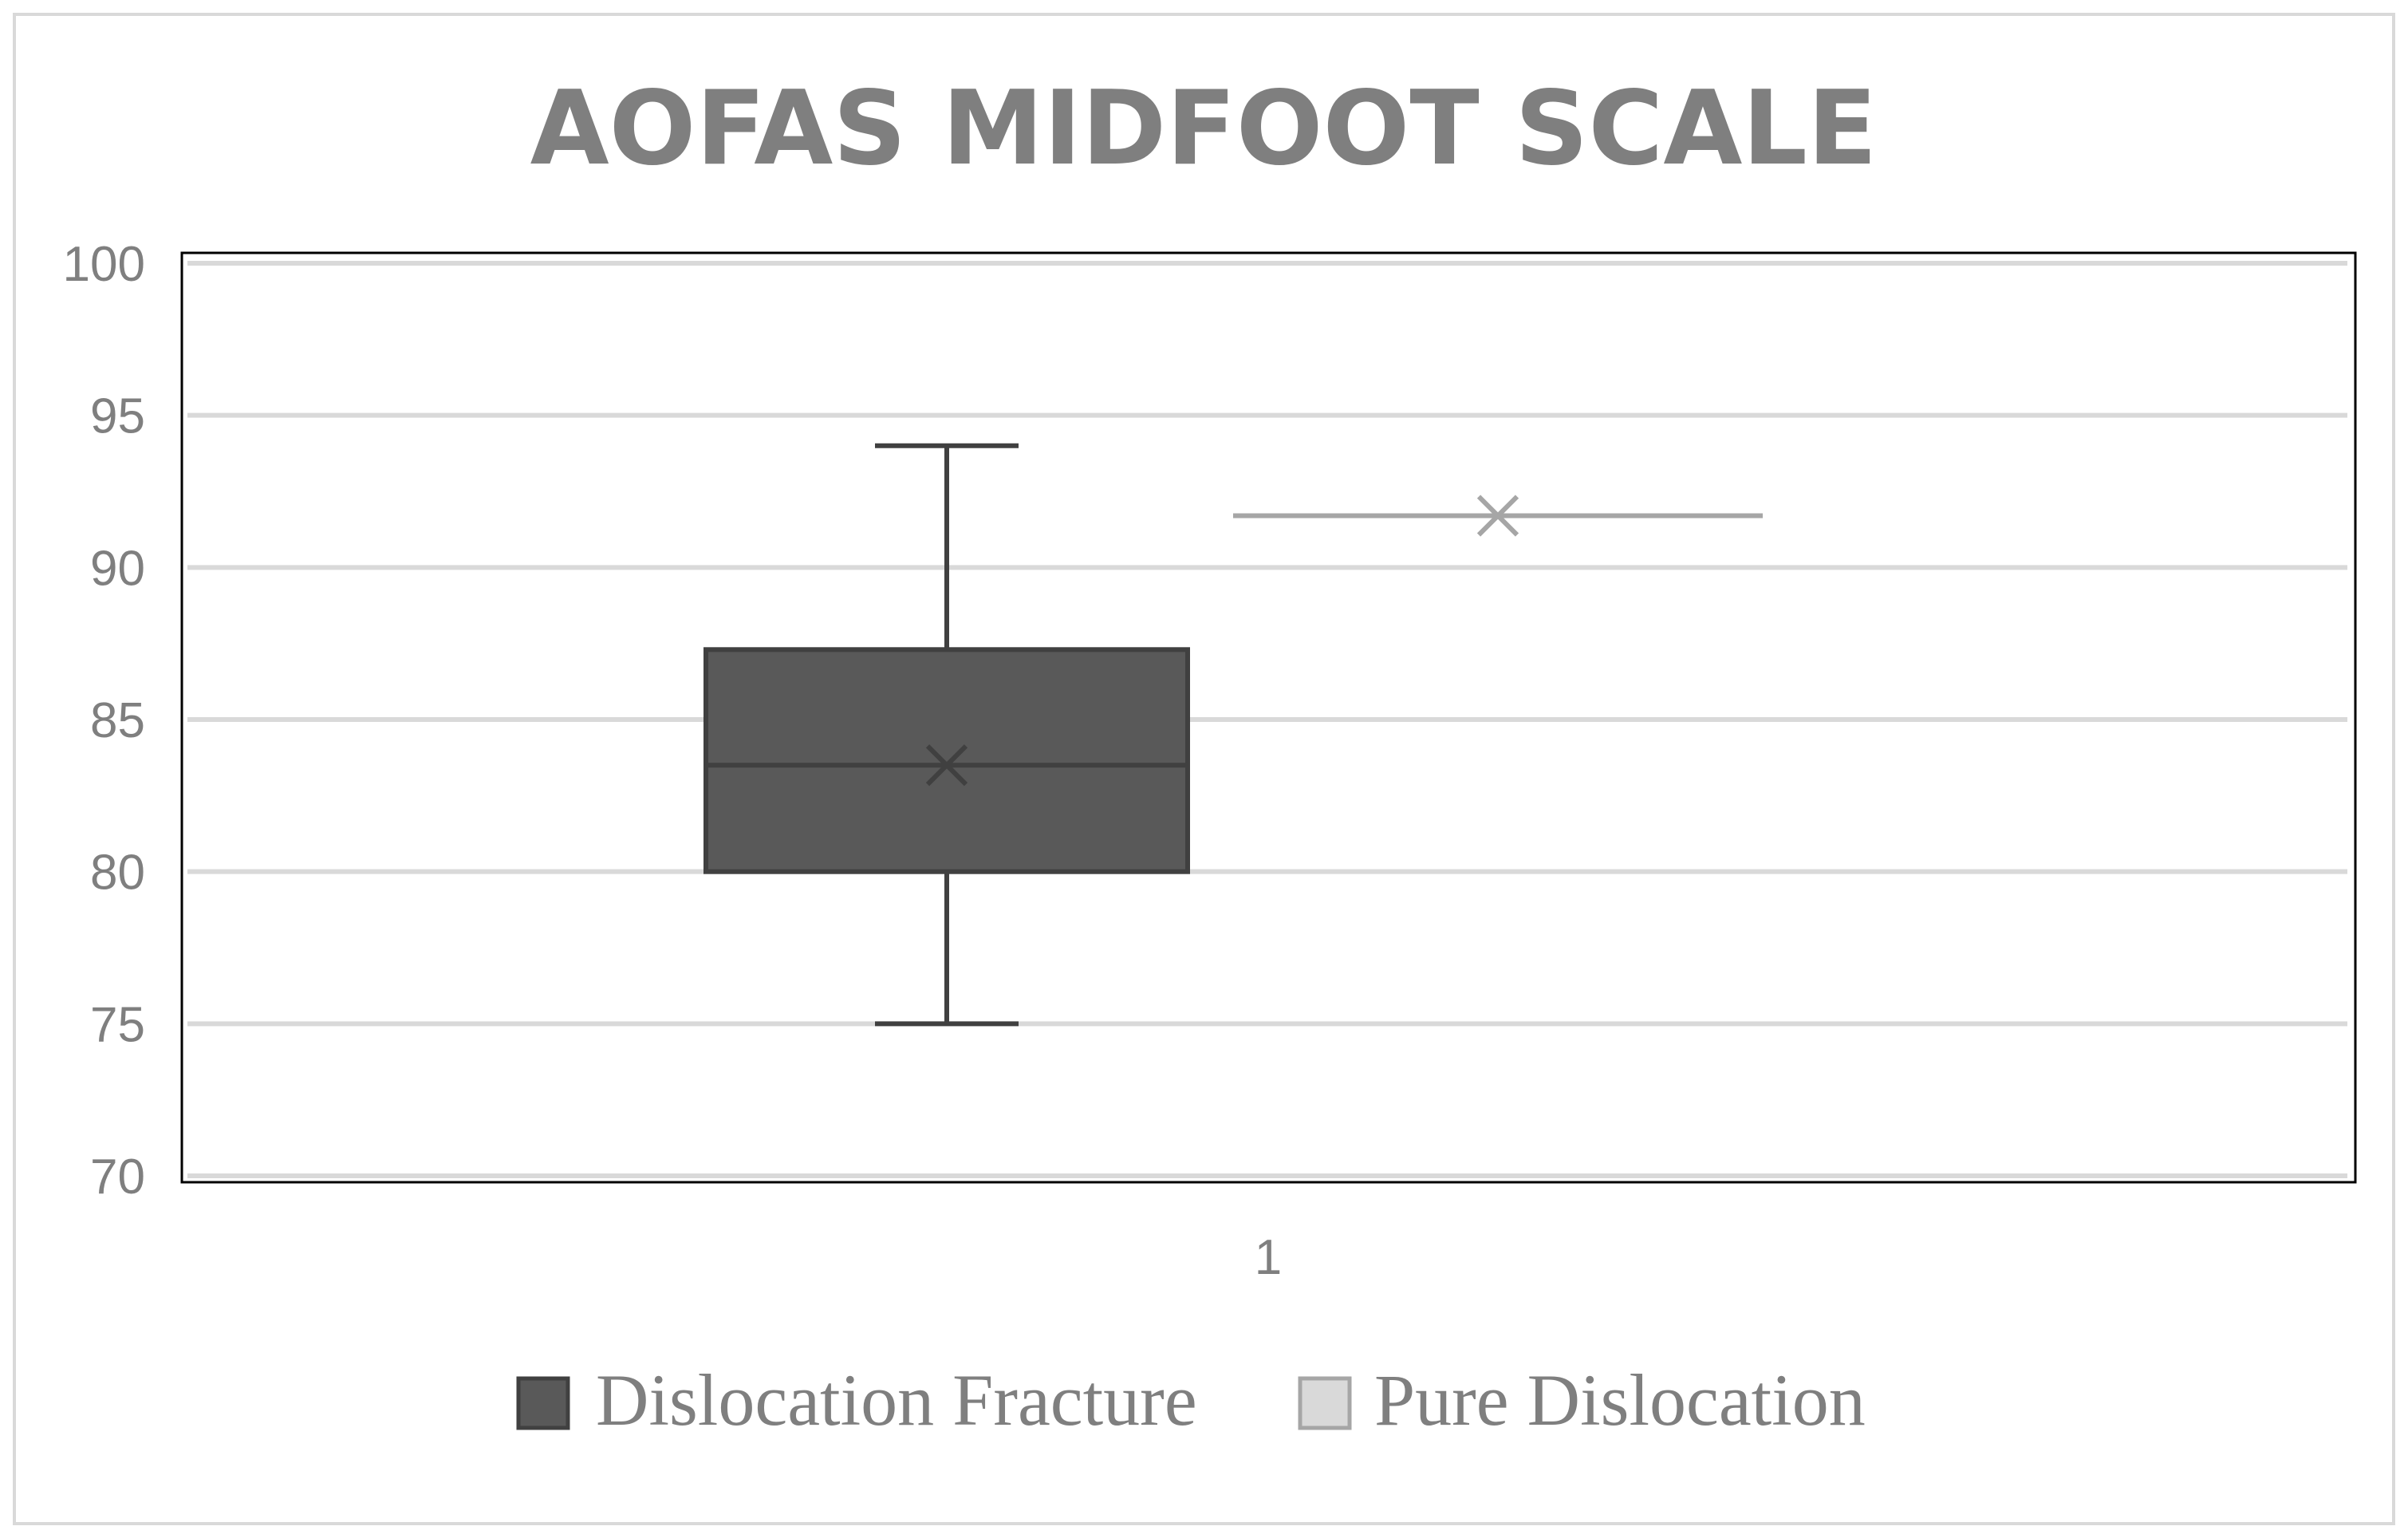 This screenshot has width=2408, height=1538. Describe the element at coordinates (1204, 128) in the screenshot. I see `chart-title: AOFAS MIDFOOT SCALE` at that location.